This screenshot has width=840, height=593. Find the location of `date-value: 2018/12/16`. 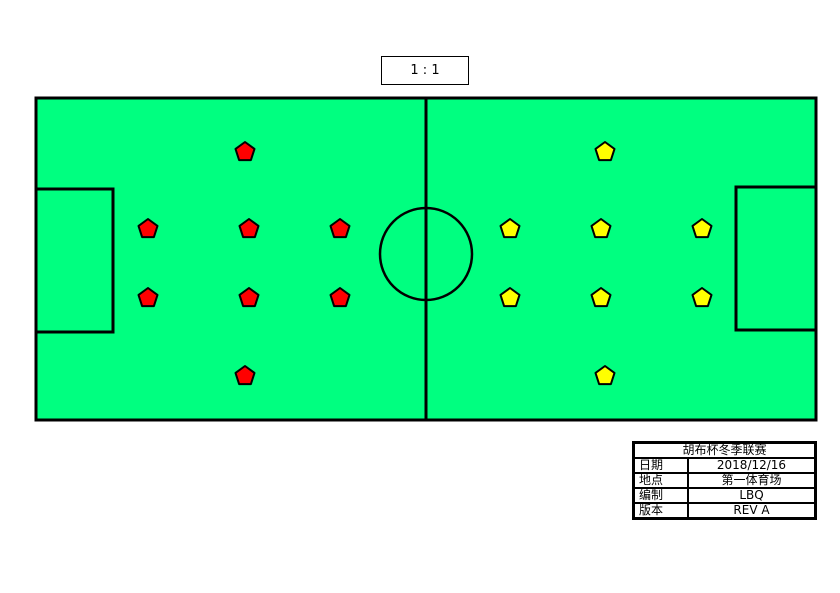

date-value: 2018/12/16 is located at coordinates (752, 465).